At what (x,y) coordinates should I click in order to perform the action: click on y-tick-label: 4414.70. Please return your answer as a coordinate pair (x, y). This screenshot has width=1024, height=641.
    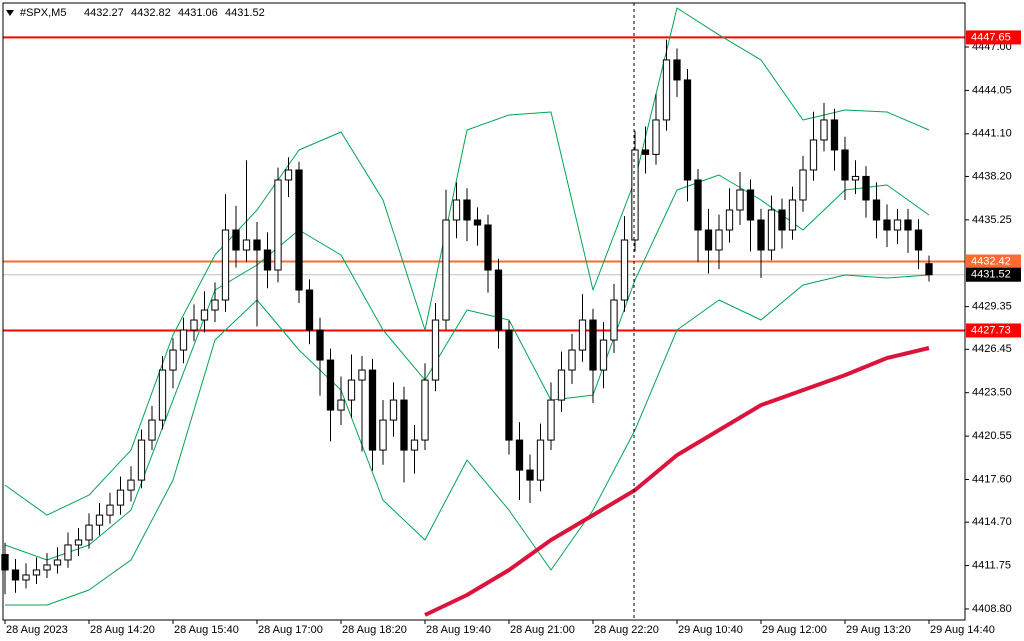
    Looking at the image, I should click on (992, 522).